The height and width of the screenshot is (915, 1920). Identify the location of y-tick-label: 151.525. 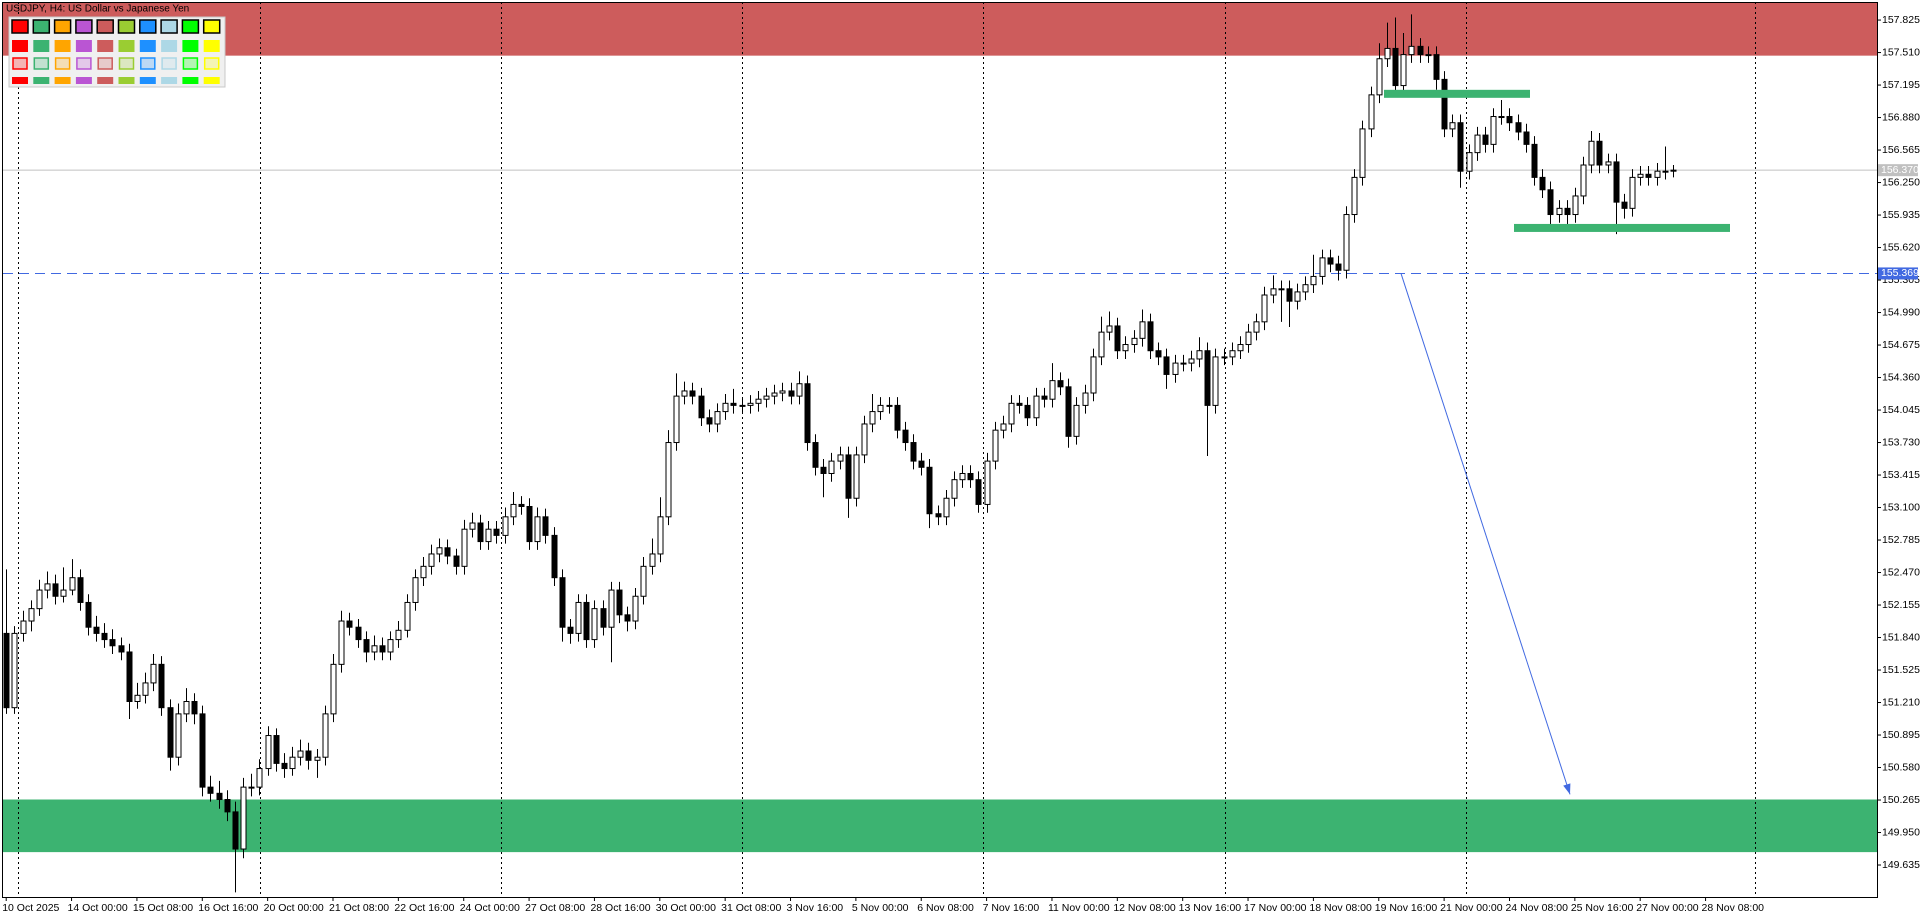
(1901, 670).